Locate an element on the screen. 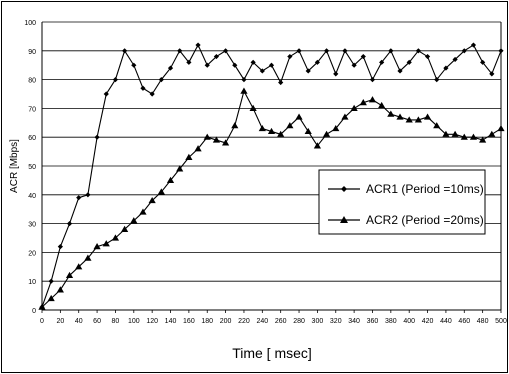 This screenshot has width=509, height=374. legend: ACR1 (Period =10ms) ACR2 (Period =20ms) is located at coordinates (402, 202).